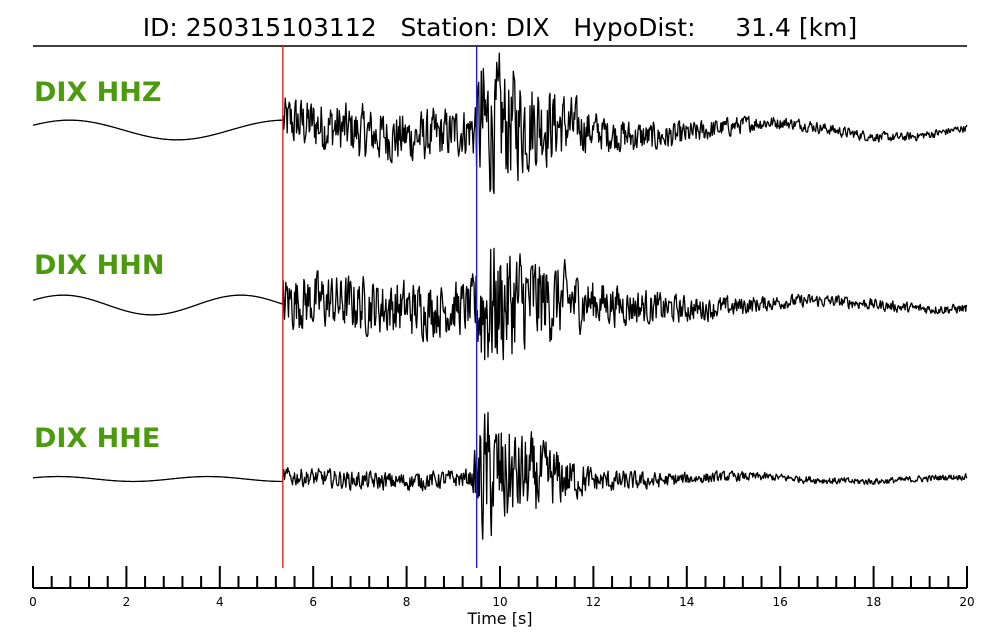 The width and height of the screenshot is (1000, 640). What do you see at coordinates (407, 602) in the screenshot?
I see `x-tick-label: 8` at bounding box center [407, 602].